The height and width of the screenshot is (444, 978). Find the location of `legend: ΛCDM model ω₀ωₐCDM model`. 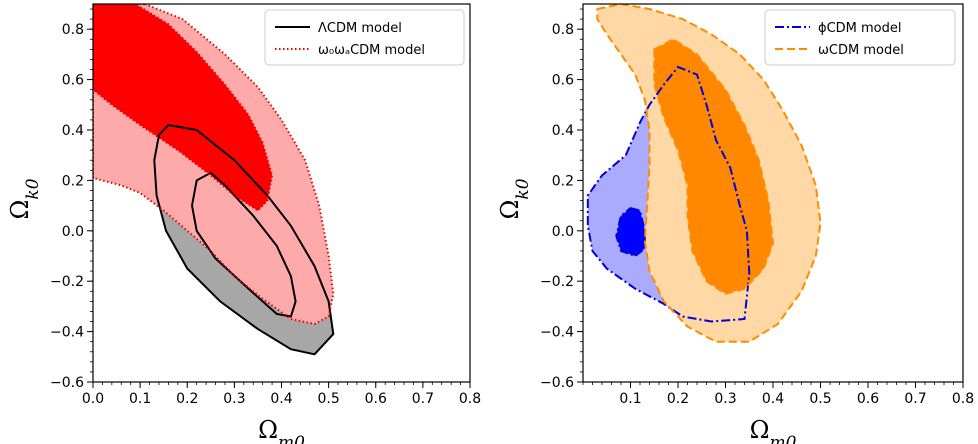

legend: ΛCDM model ω₀ωₐCDM model is located at coordinates (364, 37).